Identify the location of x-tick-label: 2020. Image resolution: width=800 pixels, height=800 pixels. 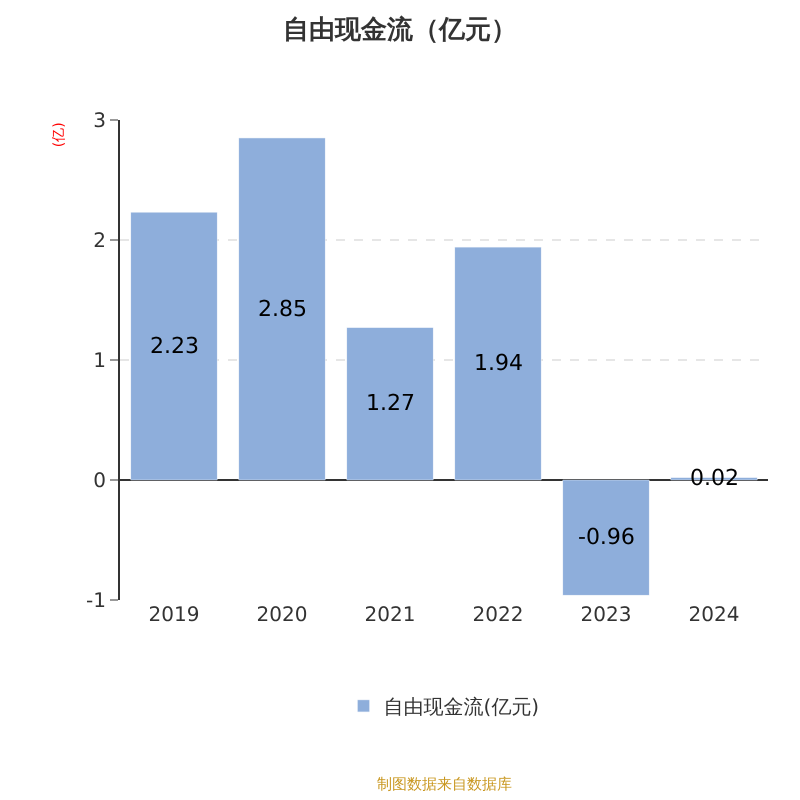
(282, 614).